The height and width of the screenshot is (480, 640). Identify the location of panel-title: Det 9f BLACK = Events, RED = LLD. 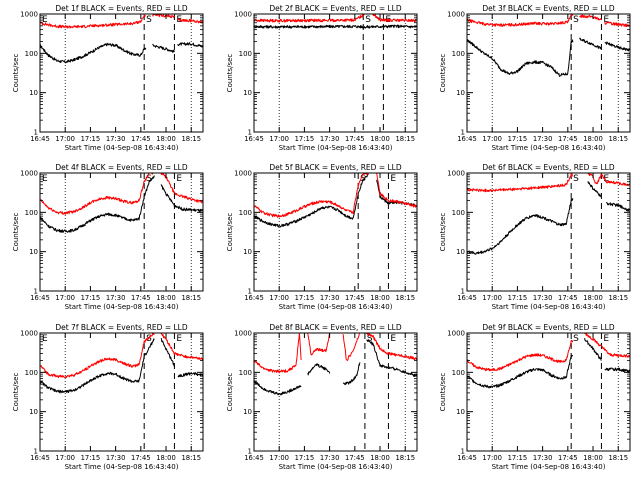
(548, 327).